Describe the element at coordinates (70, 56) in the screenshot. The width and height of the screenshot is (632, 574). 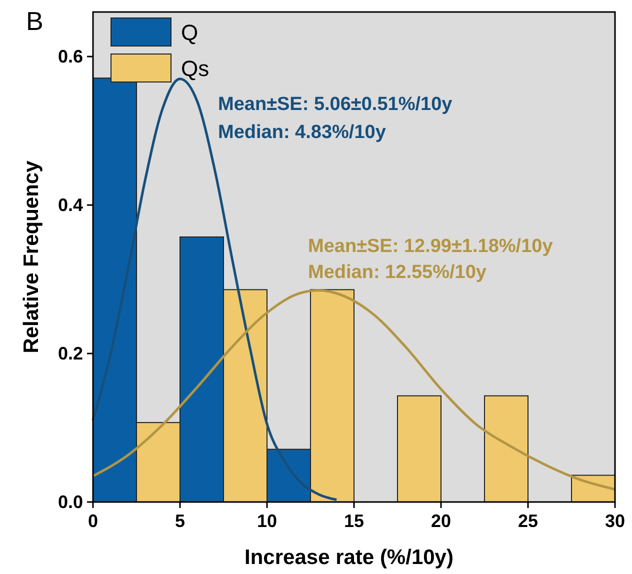
I see `y-tick-label: 0.6` at that location.